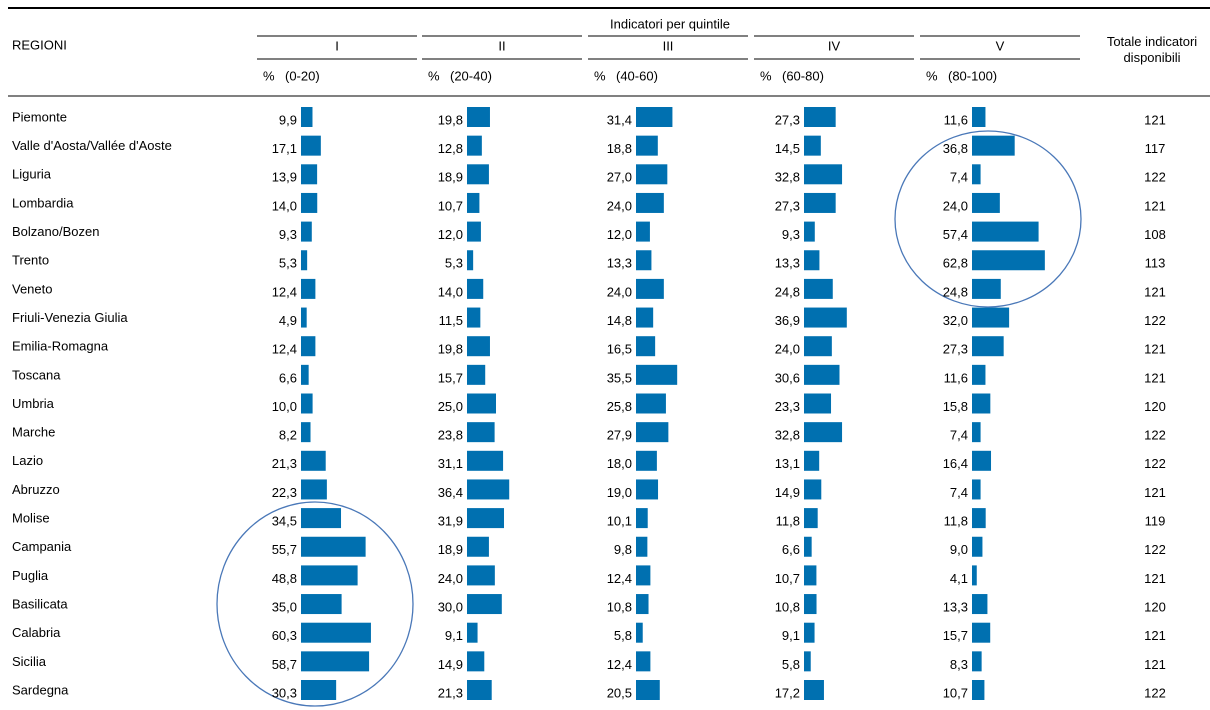 The height and width of the screenshot is (710, 1210). What do you see at coordinates (1155, 692) in the screenshot?
I see `total-value: 122` at bounding box center [1155, 692].